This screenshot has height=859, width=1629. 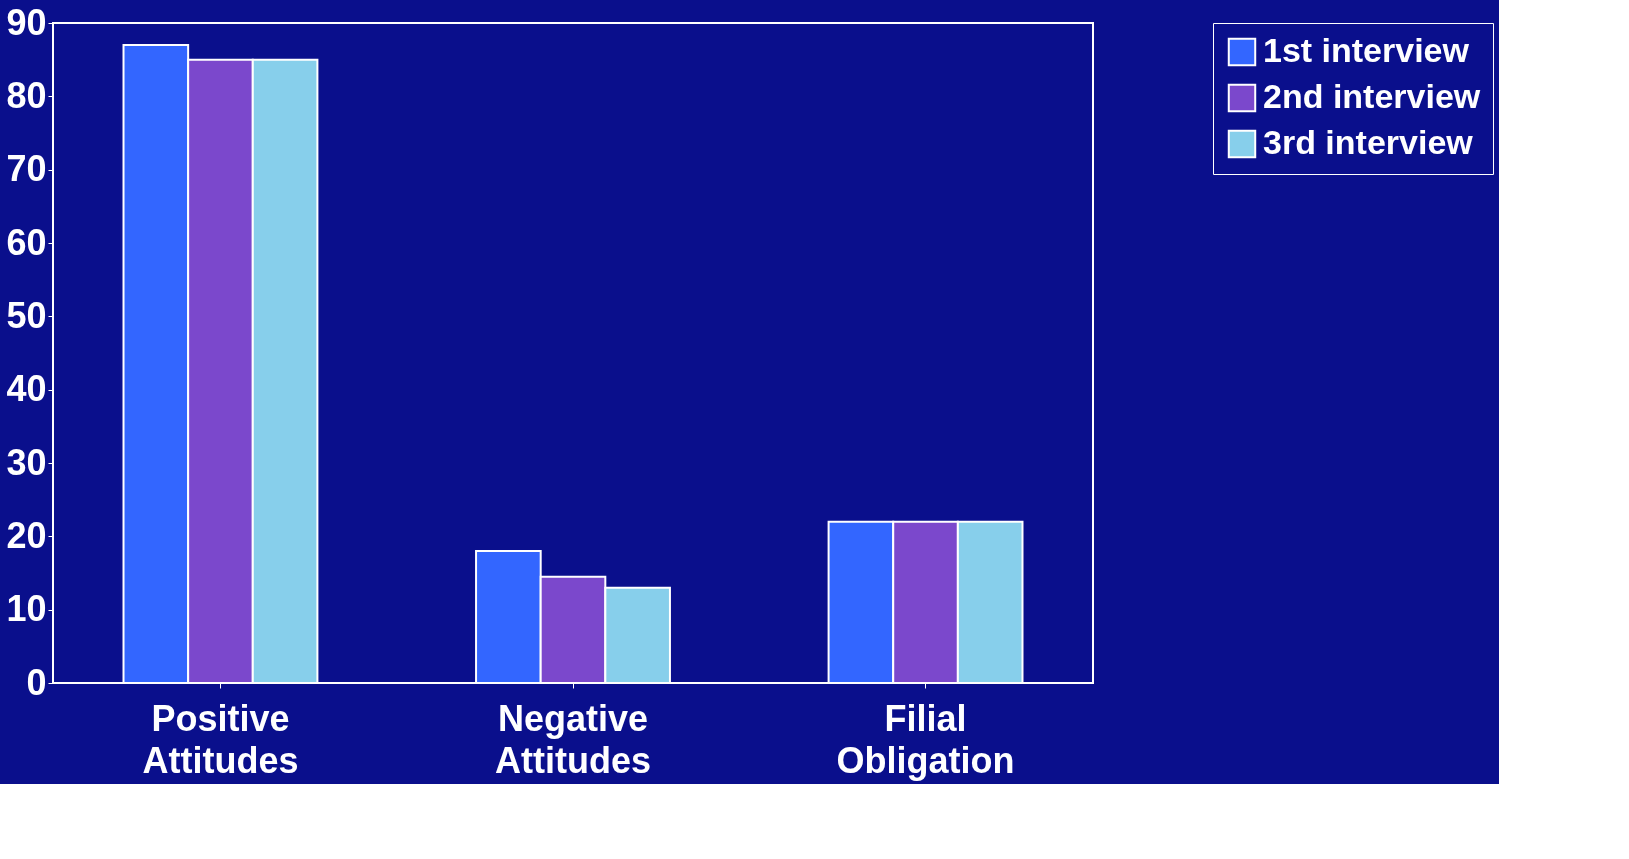 What do you see at coordinates (26, 22) in the screenshot?
I see `y-tick-label: 90` at bounding box center [26, 22].